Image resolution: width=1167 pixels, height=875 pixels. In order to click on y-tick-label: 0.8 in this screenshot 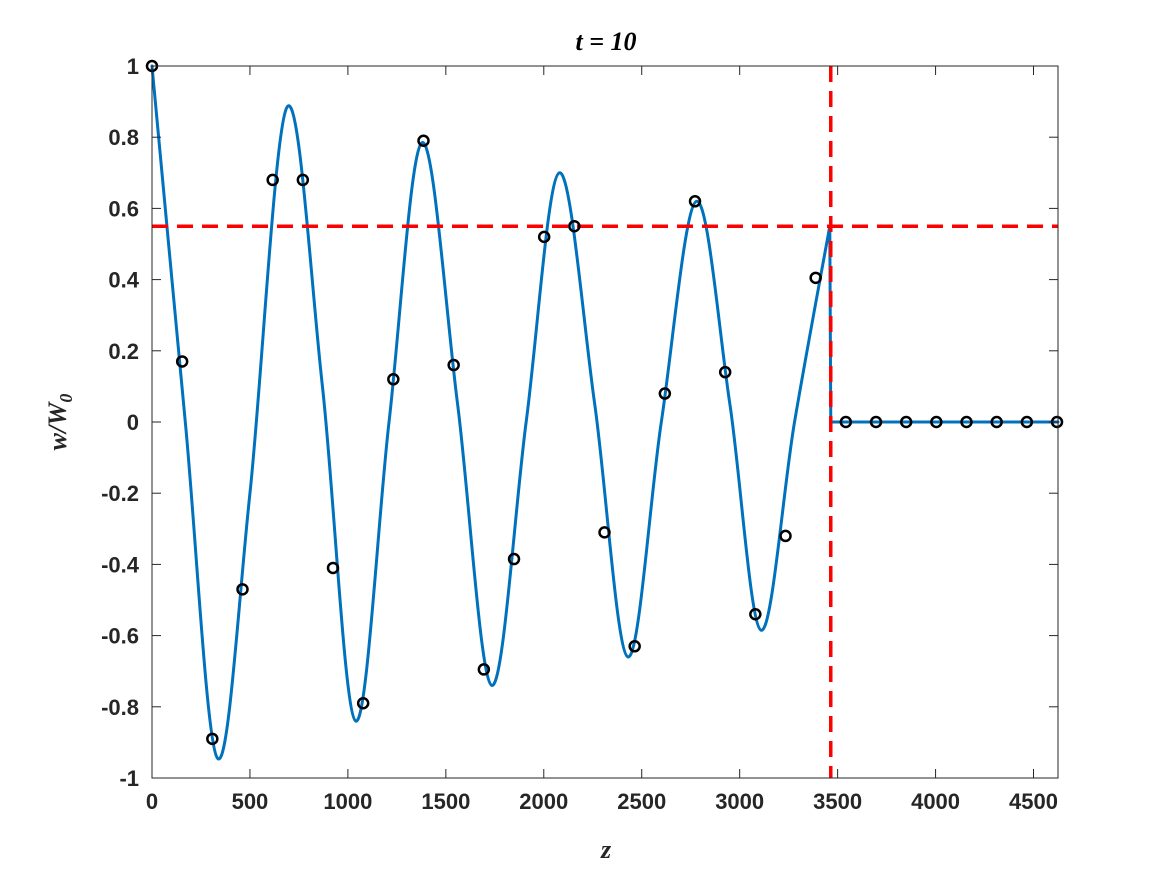, I will do `click(123, 137)`.